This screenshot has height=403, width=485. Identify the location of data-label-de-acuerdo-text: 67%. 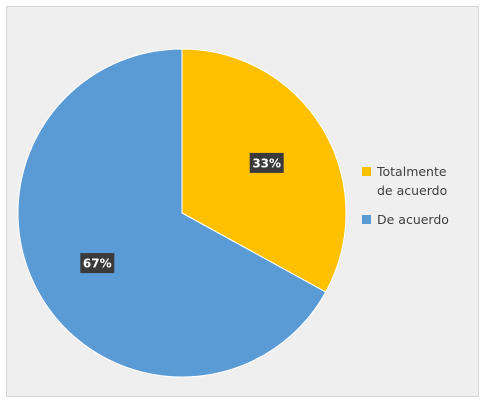
(97, 264).